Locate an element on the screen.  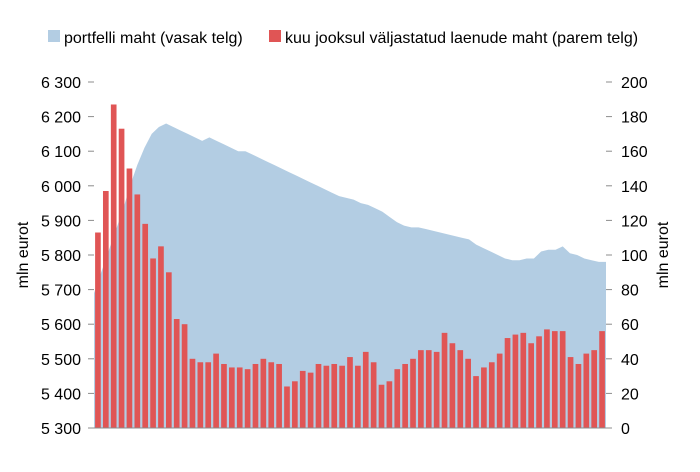
right-axis-ticks: 0 20 40 60 80 100 120 140 160 180 200 is located at coordinates (627, 256).